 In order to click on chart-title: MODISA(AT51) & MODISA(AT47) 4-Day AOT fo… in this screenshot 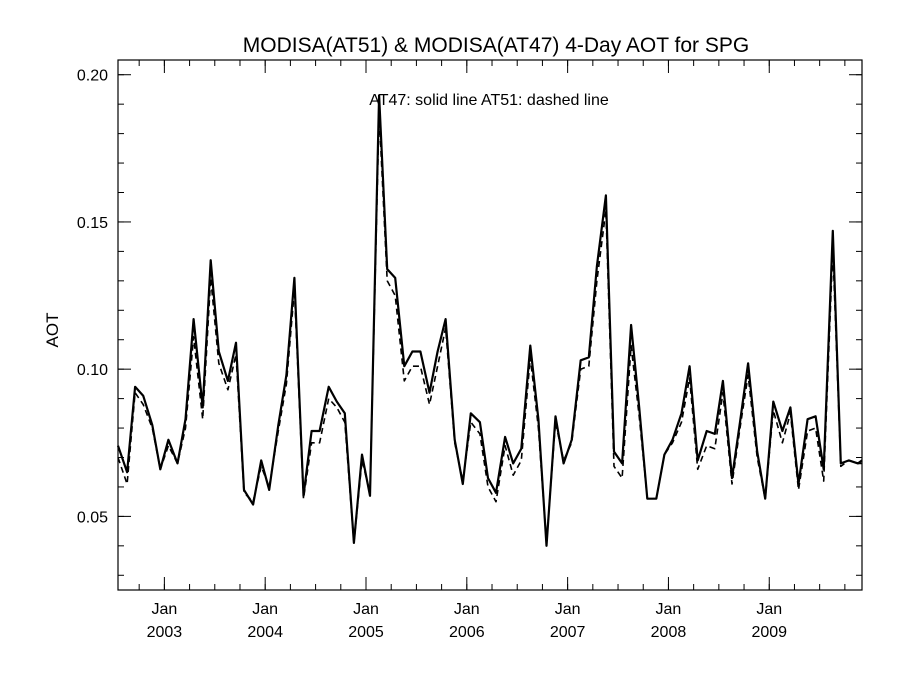, I will do `click(496, 45)`.